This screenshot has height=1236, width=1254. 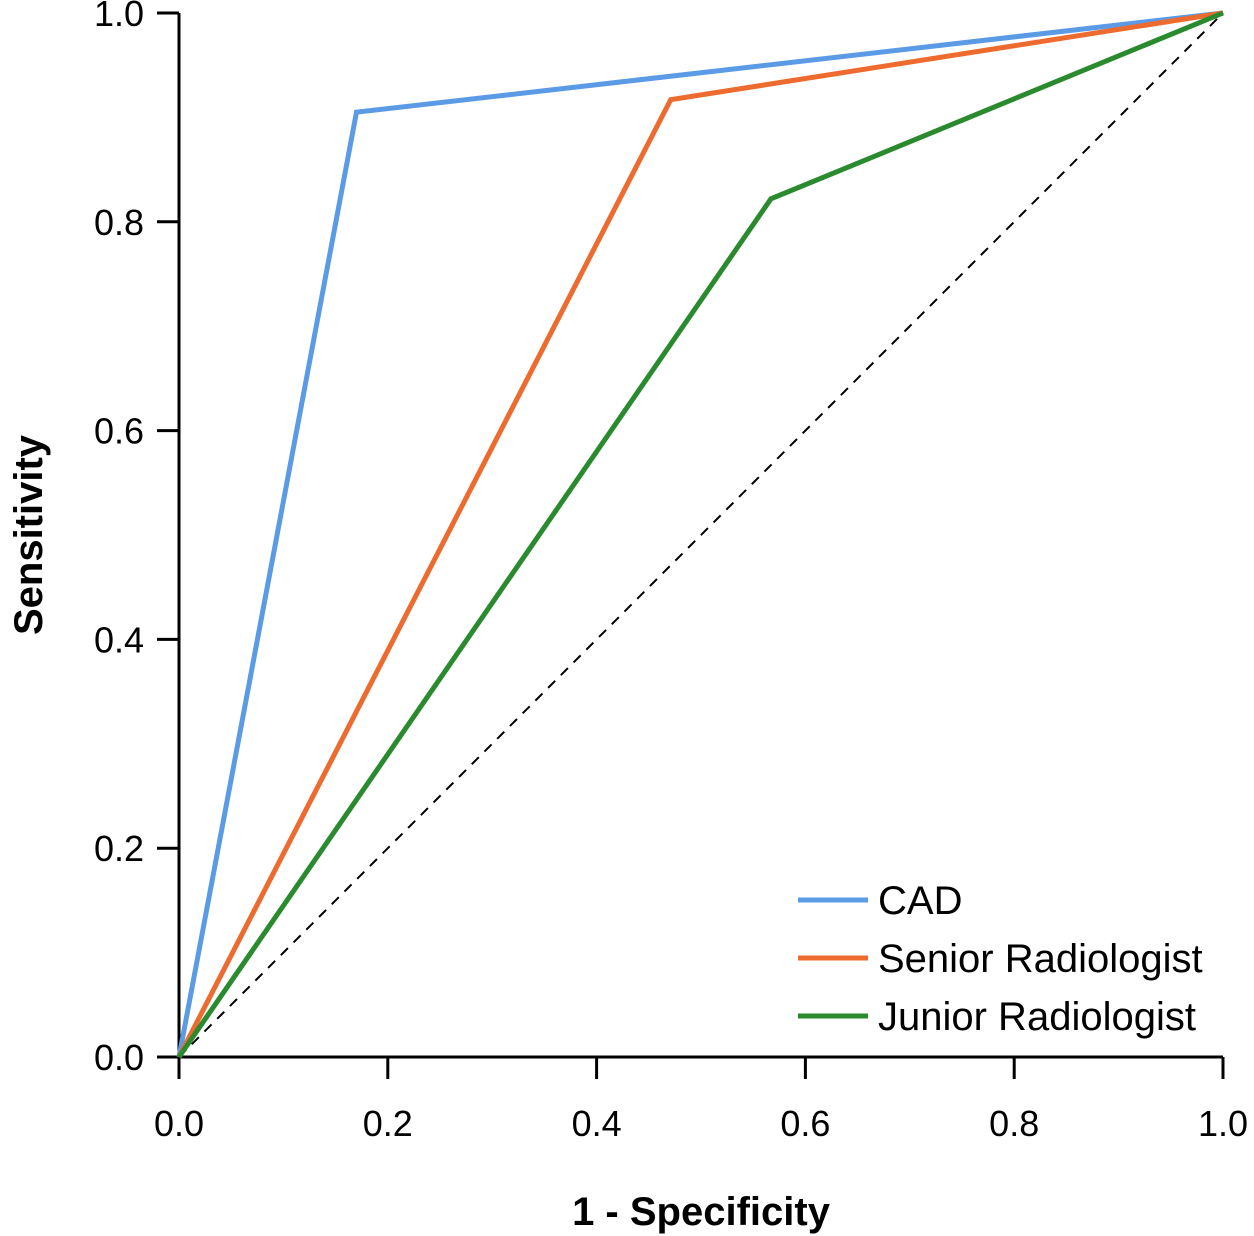 What do you see at coordinates (597, 1123) in the screenshot?
I see `x-tick-label: 0.4` at bounding box center [597, 1123].